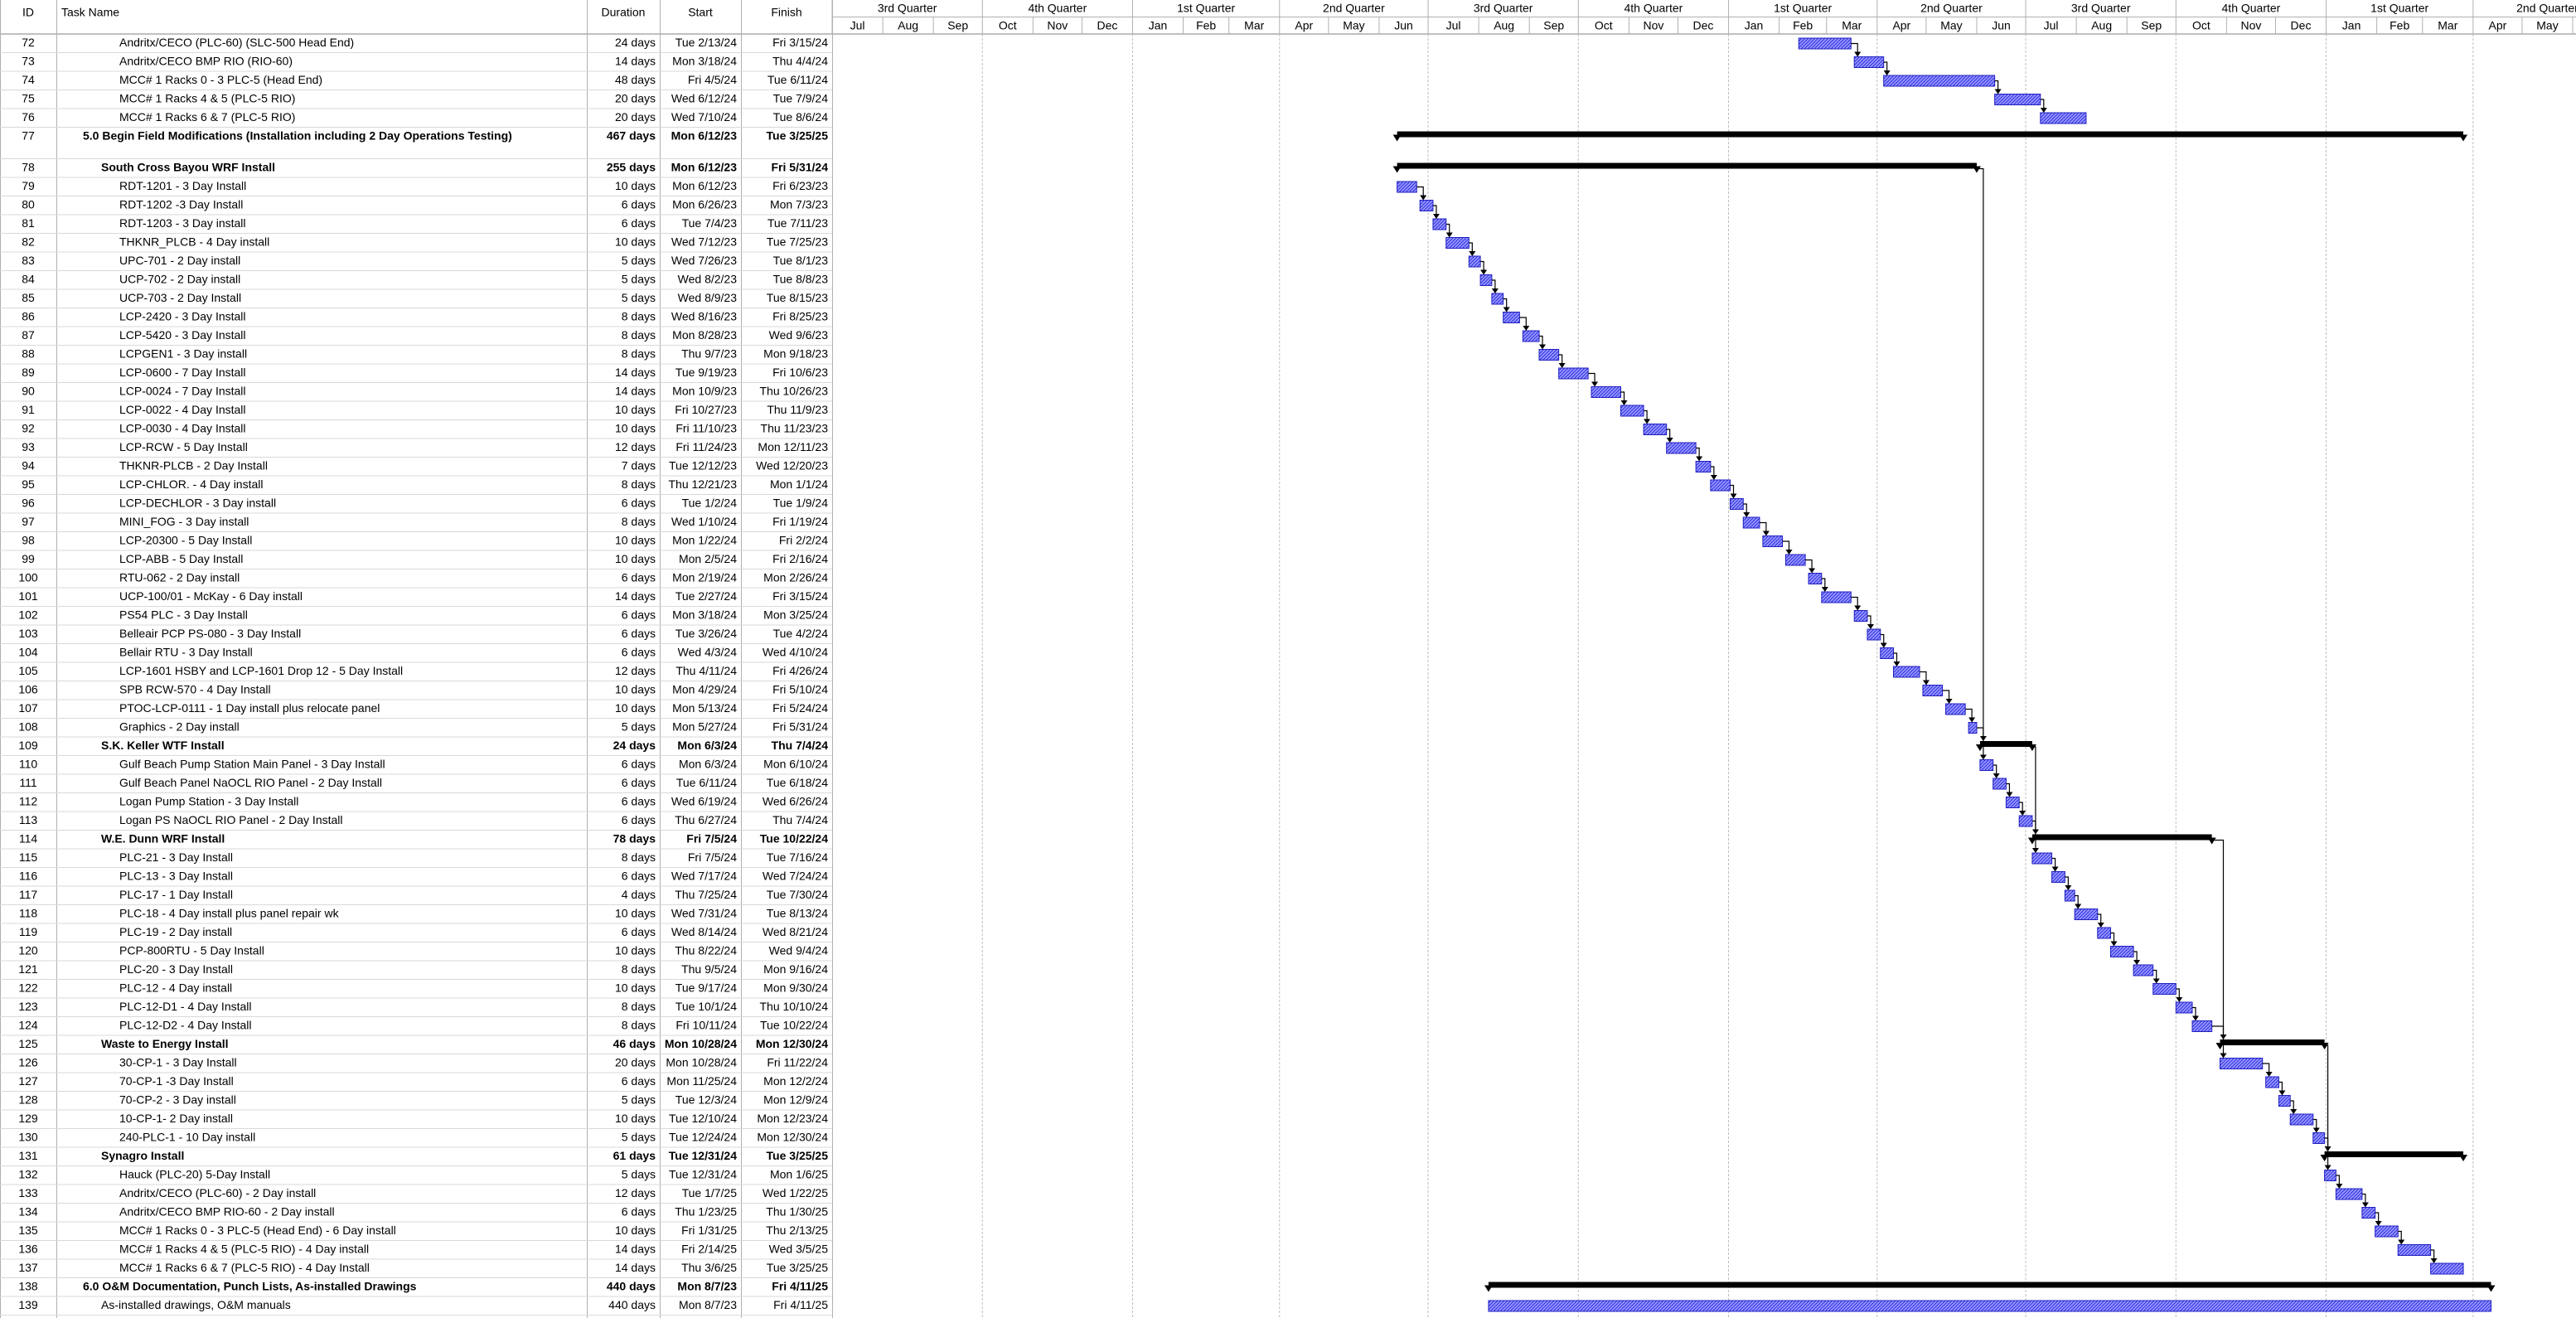 The image size is (2576, 1318). What do you see at coordinates (28, 783) in the screenshot?
I see `row-id: 111` at bounding box center [28, 783].